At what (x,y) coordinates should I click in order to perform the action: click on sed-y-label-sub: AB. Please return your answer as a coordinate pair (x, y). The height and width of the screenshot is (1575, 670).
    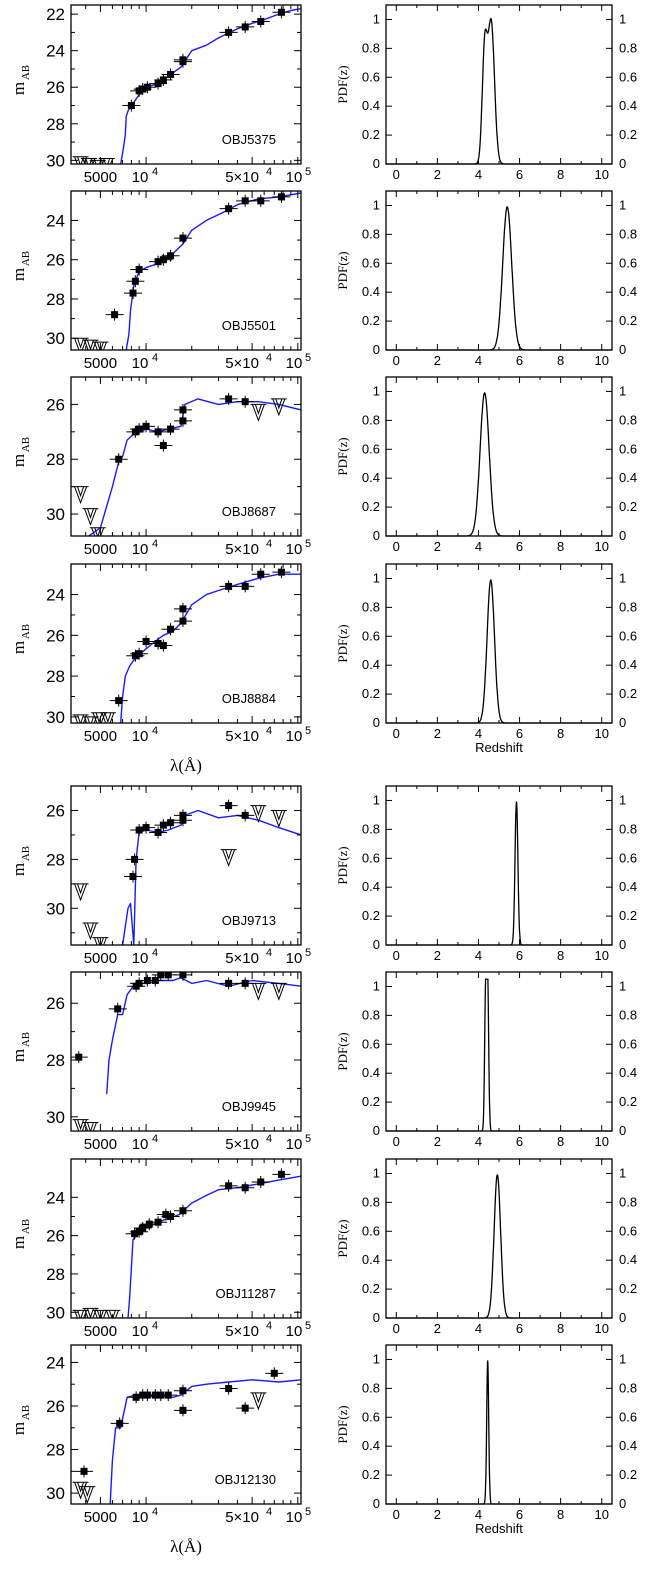
    Looking at the image, I should click on (26, 853).